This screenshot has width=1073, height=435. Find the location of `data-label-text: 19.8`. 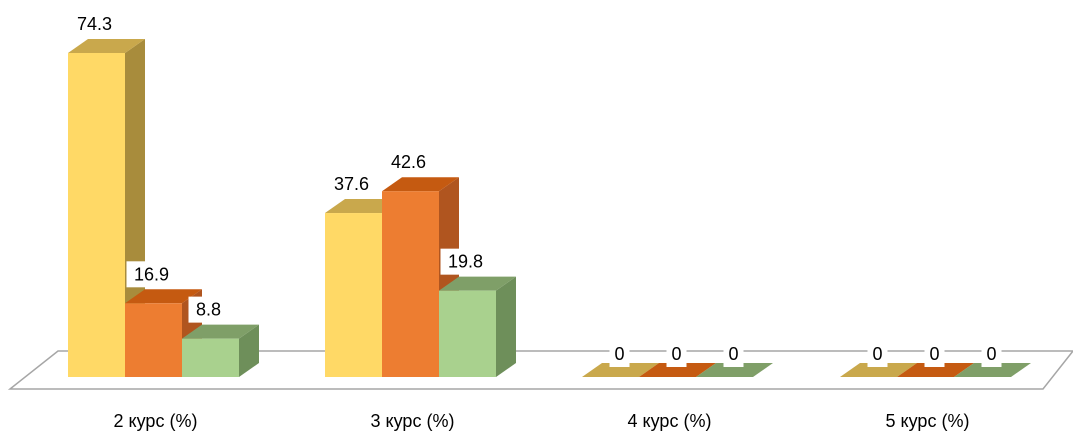

data-label-text: 19.8 is located at coordinates (465, 262).